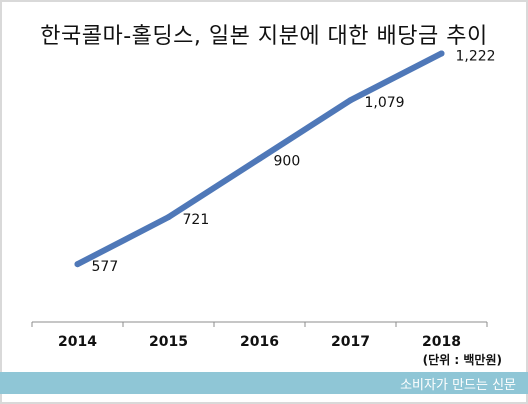  I want to click on x-tick-label-2016: 2016, so click(259, 342).